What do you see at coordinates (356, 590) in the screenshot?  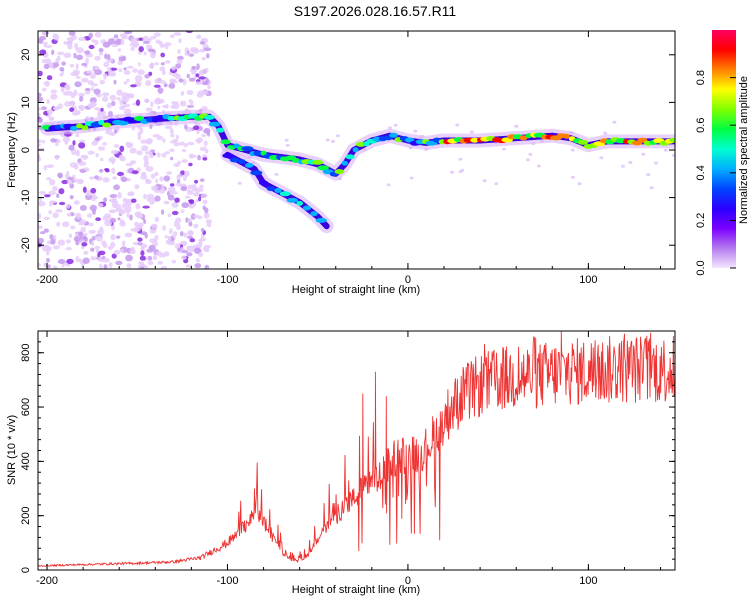 I see `snr-x-label: Height of straight line (km)` at bounding box center [356, 590].